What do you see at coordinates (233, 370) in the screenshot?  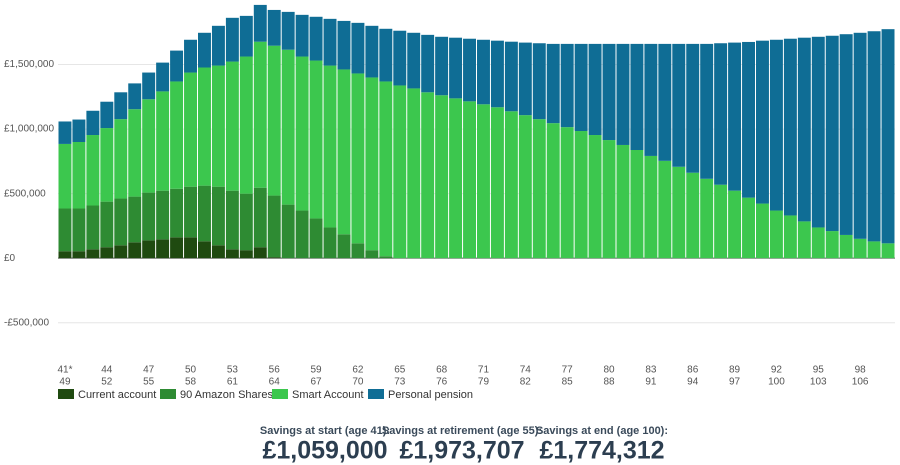 I see `x-tick-label: 53` at bounding box center [233, 370].